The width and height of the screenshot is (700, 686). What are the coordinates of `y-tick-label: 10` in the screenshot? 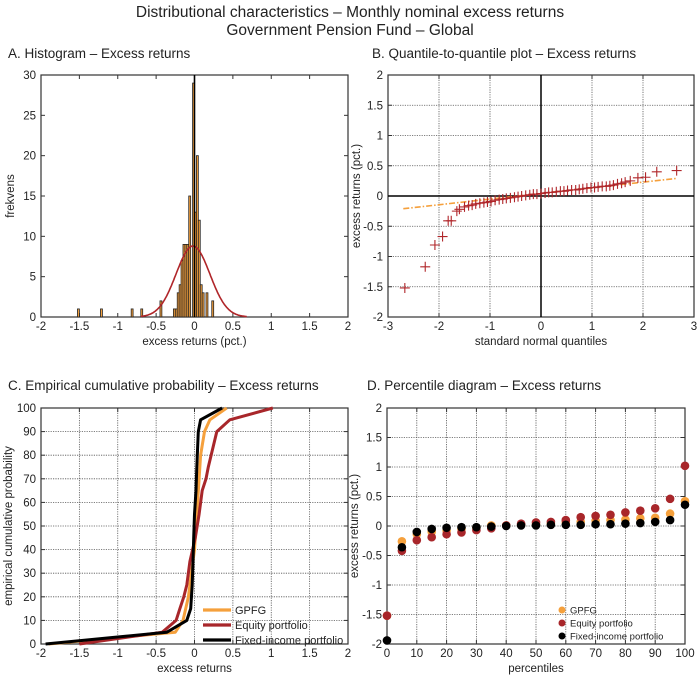 It's located at (29, 621).